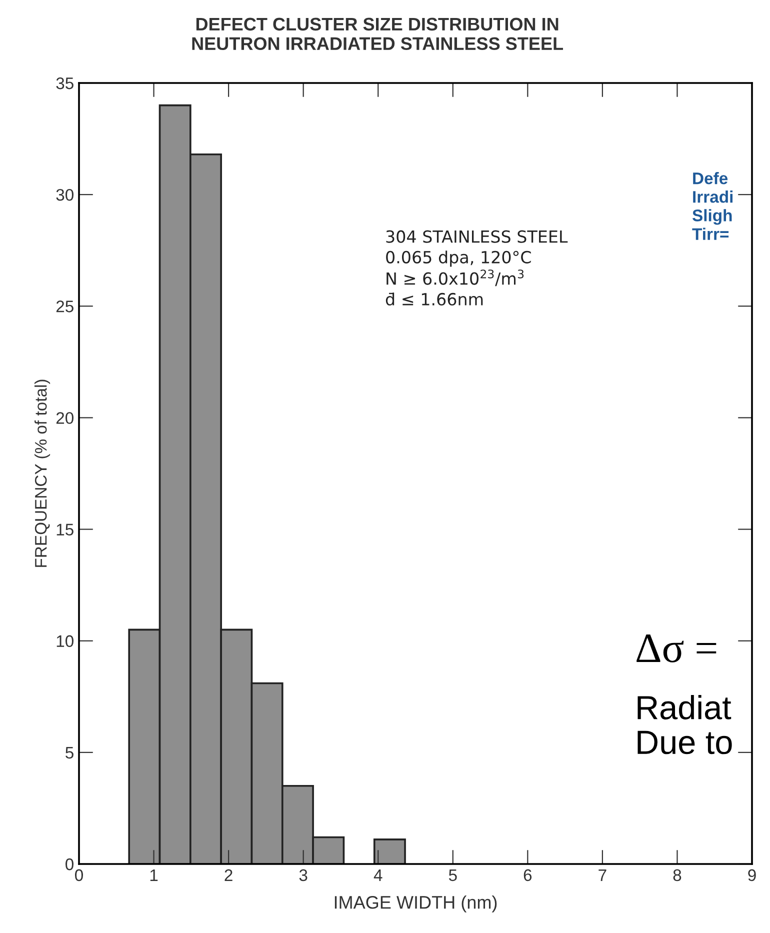 This screenshot has height=933, width=770. Describe the element at coordinates (303, 875) in the screenshot. I see `x-tick-label: 3` at that location.